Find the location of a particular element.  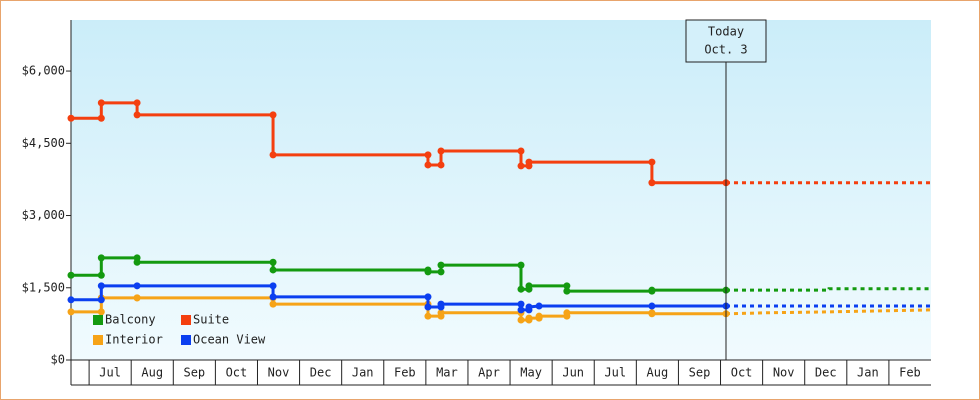

legend-label: Balcony is located at coordinates (130, 320).